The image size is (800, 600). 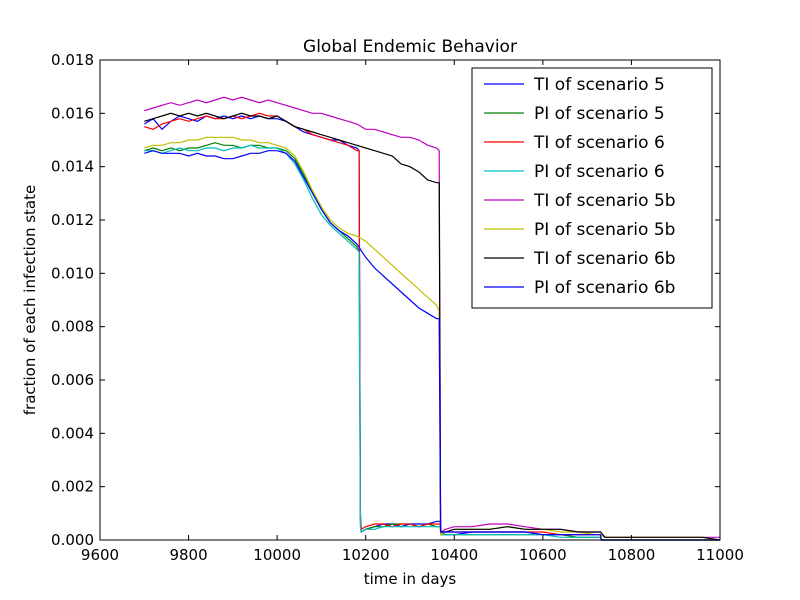 I want to click on y-tick-label: 0.010, so click(x=72, y=273).